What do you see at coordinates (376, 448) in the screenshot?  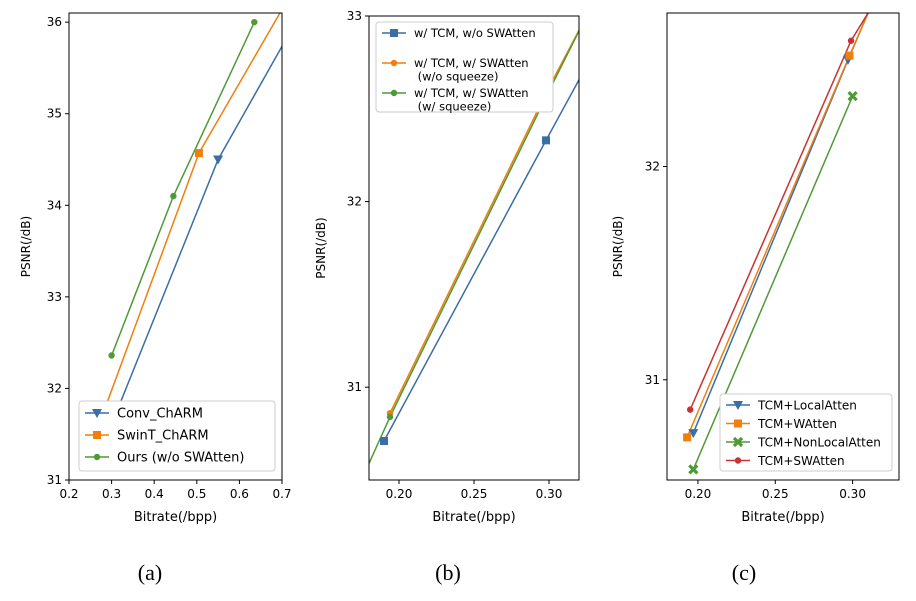 I see `series-markers-w-tcm-w-swatten-w-squeeze` at bounding box center [376, 448].